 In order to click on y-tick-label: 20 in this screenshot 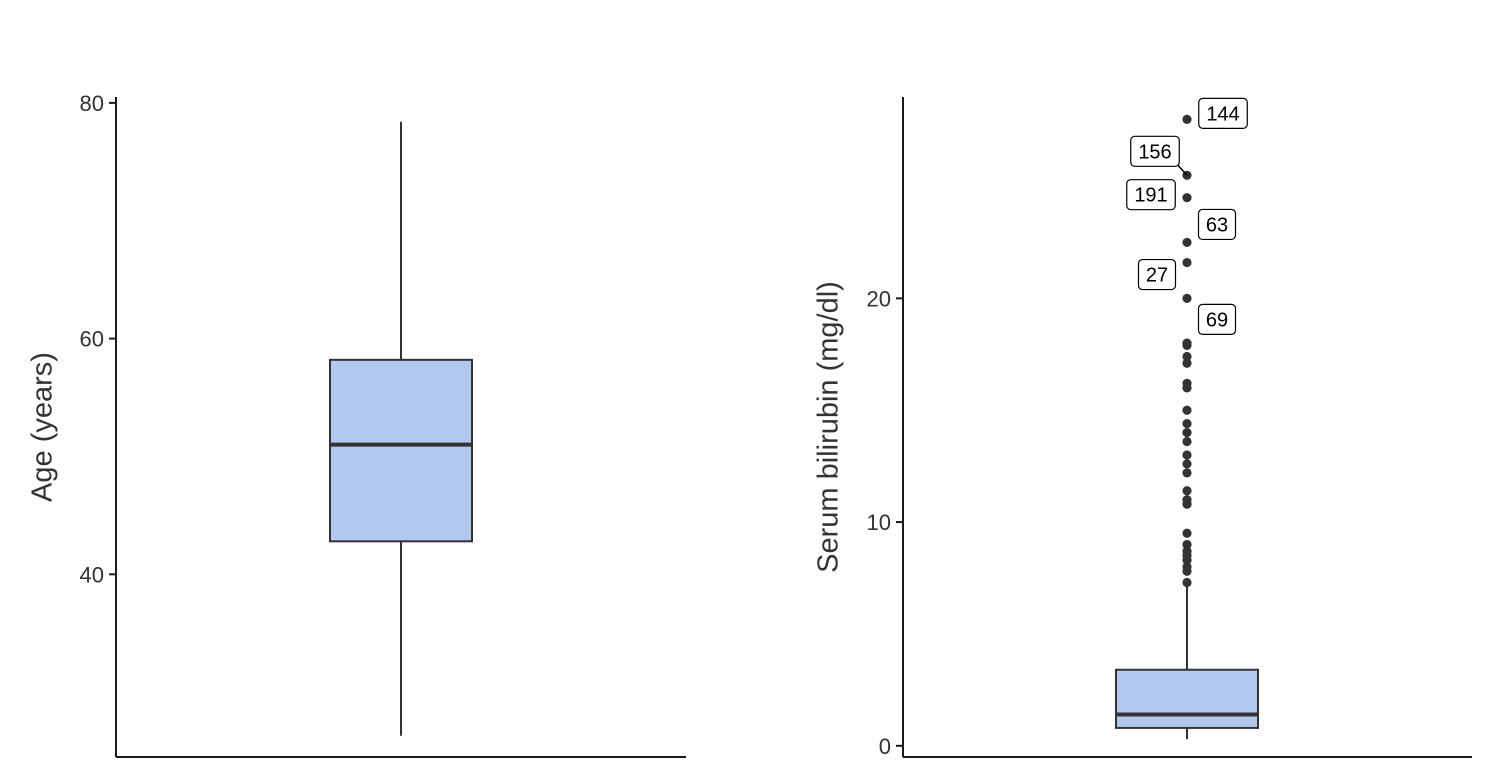, I will do `click(879, 298)`.